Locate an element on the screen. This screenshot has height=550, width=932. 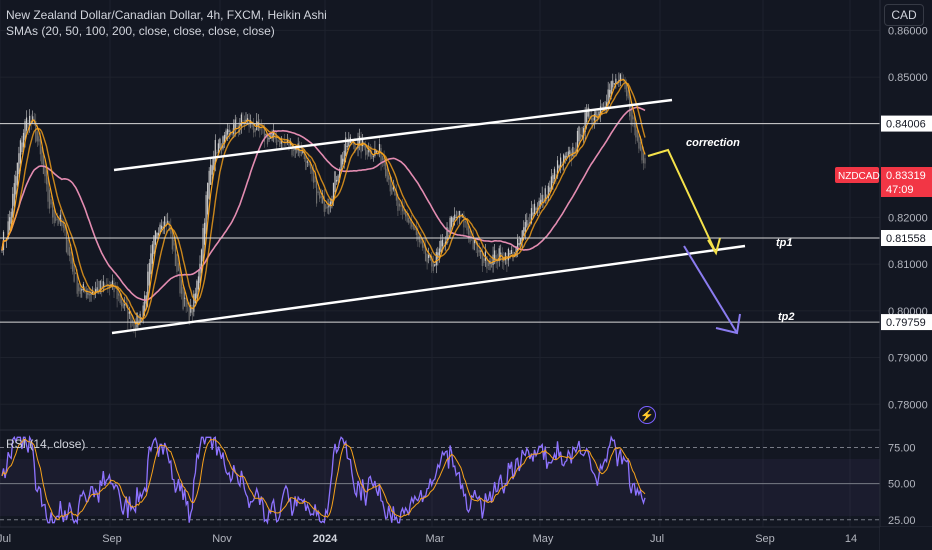
price-tick-label: 0.78000 is located at coordinates (908, 405).